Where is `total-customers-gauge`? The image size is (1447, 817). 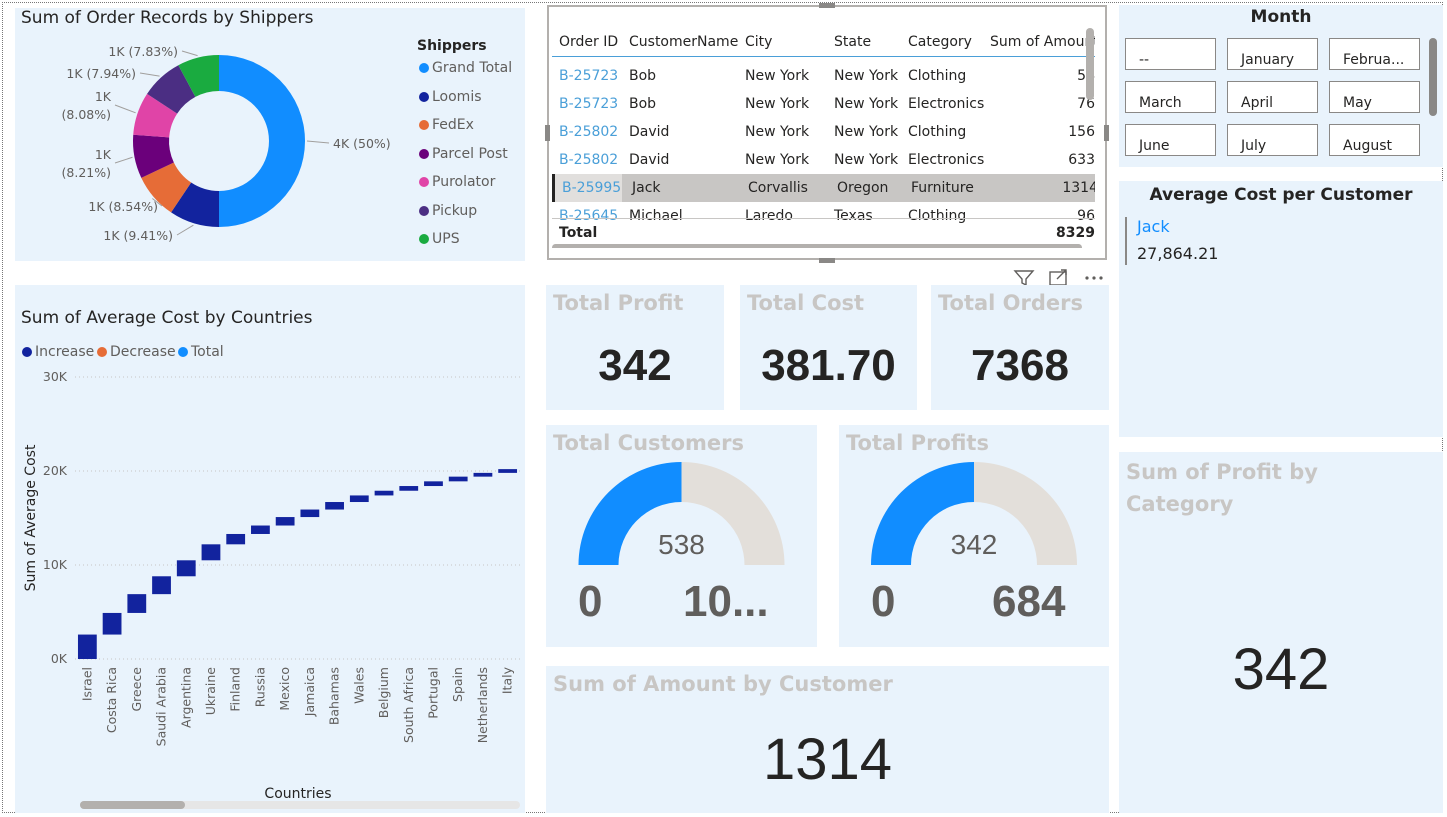
total-customers-gauge is located at coordinates (681, 536).